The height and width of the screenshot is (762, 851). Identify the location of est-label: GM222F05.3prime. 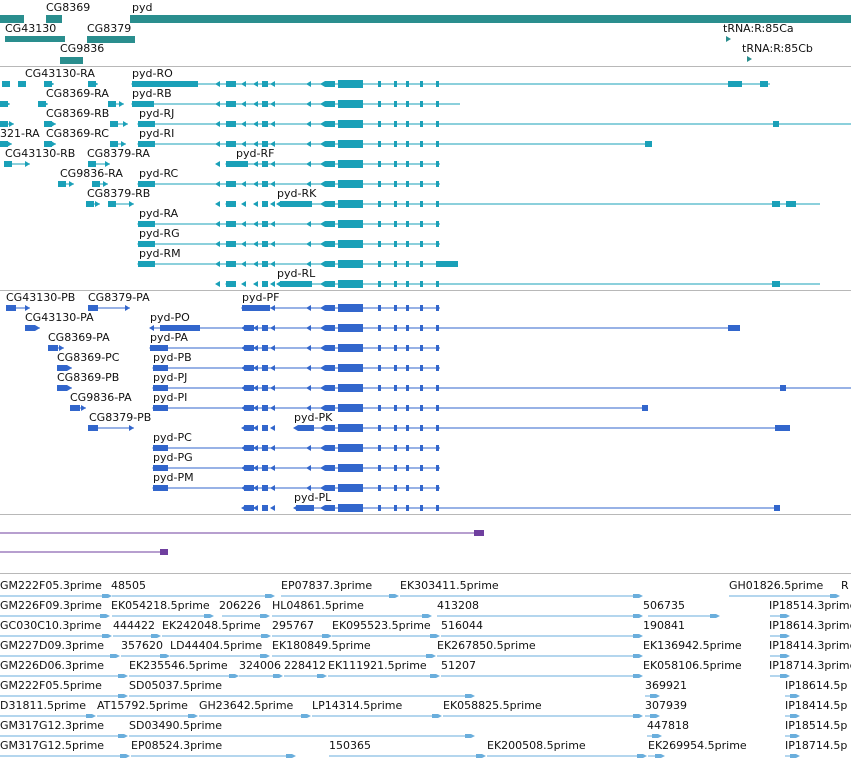
(51, 585).